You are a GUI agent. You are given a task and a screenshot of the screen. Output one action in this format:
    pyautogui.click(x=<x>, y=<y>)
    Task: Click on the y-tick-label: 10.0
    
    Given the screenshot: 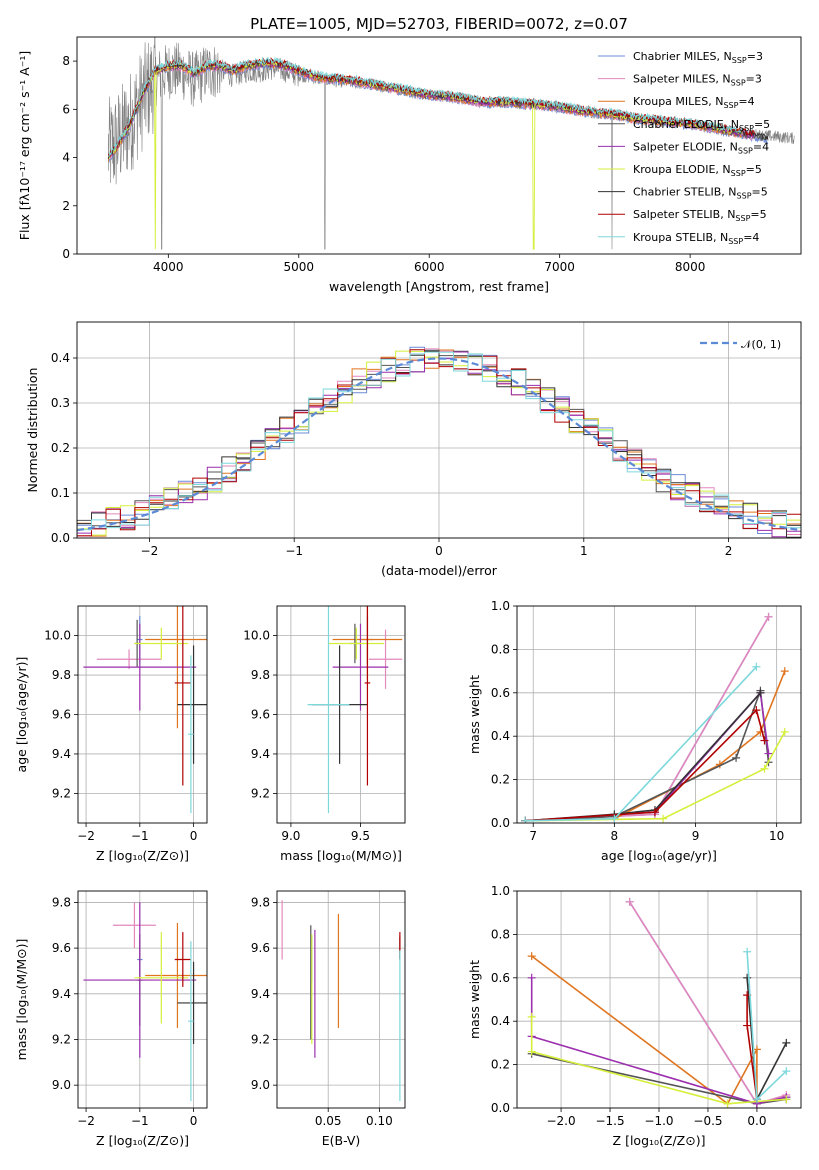 What is the action you would take?
    pyautogui.click(x=256, y=636)
    